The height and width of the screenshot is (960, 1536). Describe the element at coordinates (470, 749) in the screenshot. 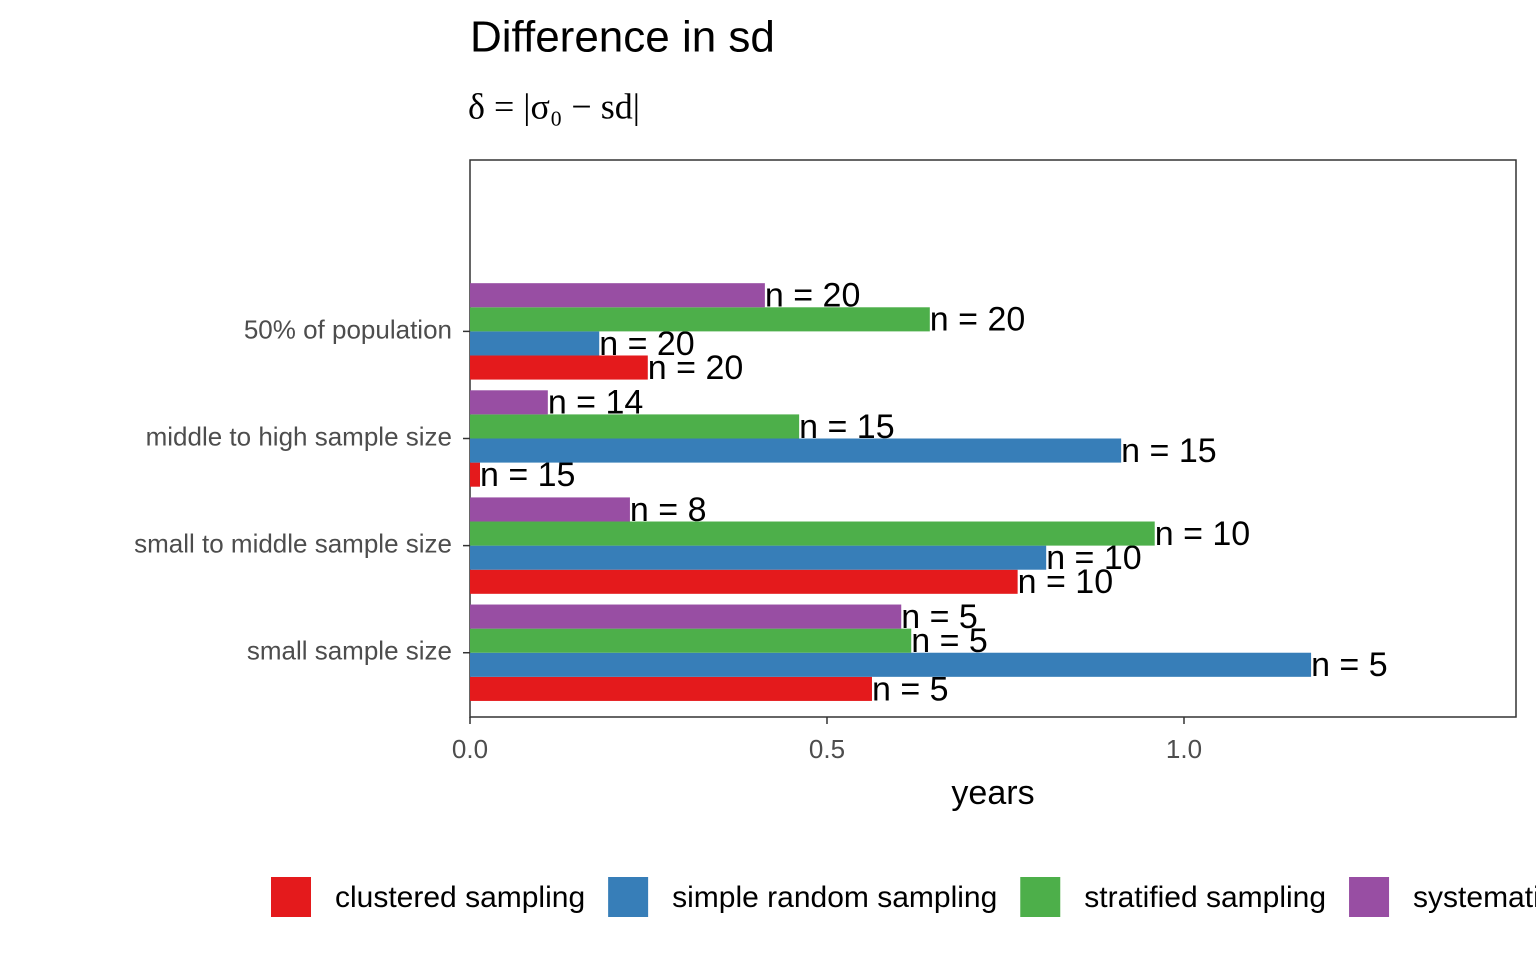

I see `x-tick-label: 0.0` at that location.